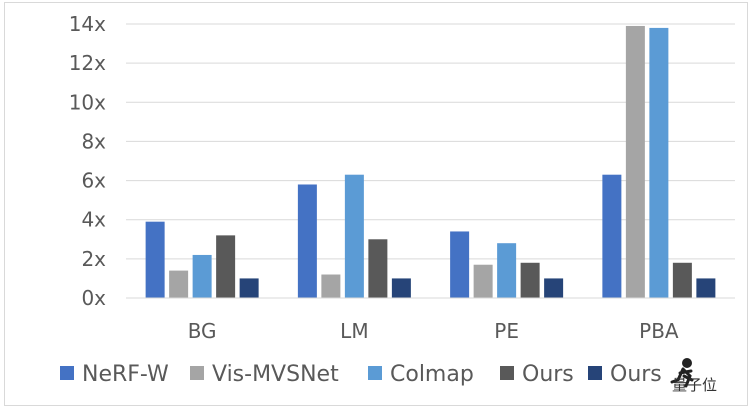 The width and height of the screenshot is (754, 416). What do you see at coordinates (93, 298) in the screenshot?
I see `y-tick-label: 0x` at bounding box center [93, 298].